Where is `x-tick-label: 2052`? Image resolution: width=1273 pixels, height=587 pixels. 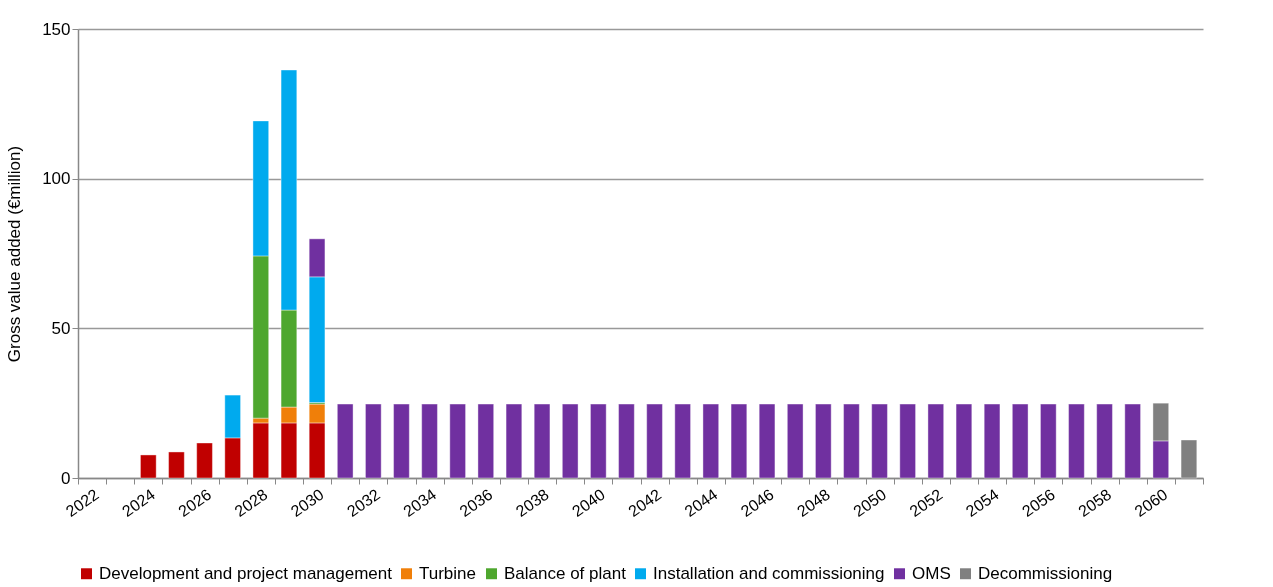 x-tick-label: 2052 is located at coordinates (926, 503).